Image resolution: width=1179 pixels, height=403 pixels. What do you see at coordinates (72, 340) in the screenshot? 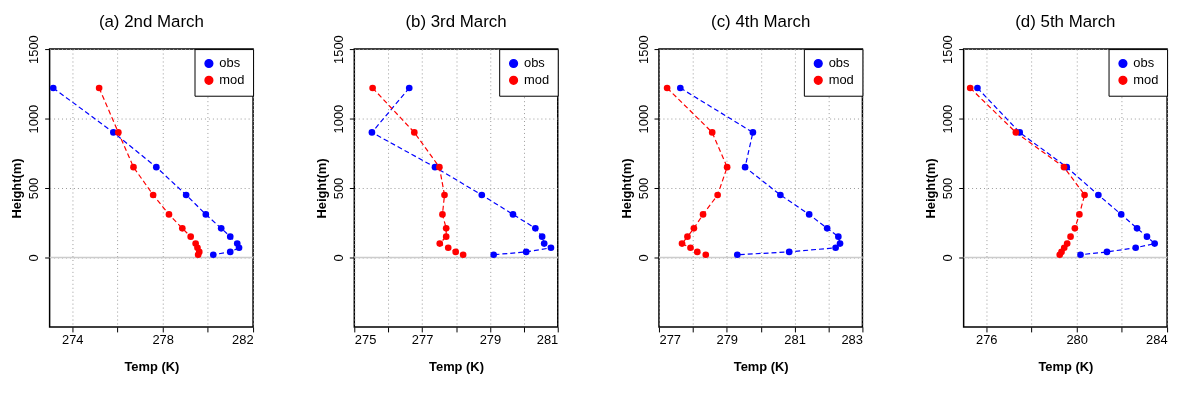
I see `x-tick-label: 274` at bounding box center [72, 340].